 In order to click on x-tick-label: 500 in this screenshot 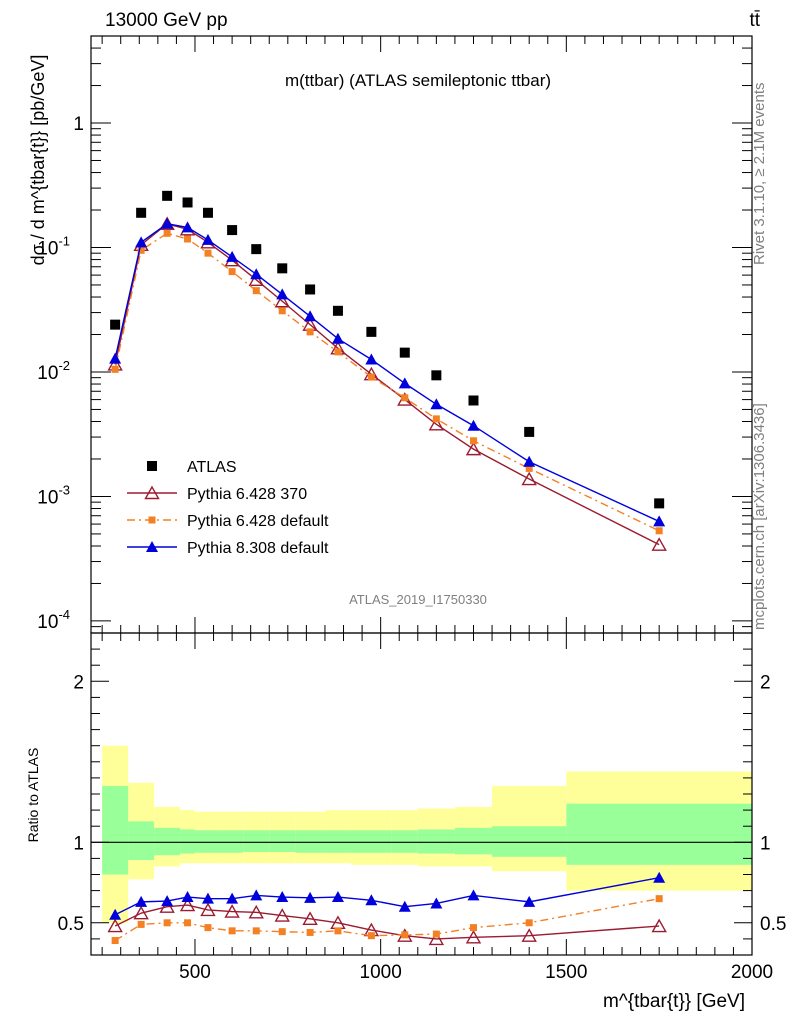, I will do `click(195, 972)`.